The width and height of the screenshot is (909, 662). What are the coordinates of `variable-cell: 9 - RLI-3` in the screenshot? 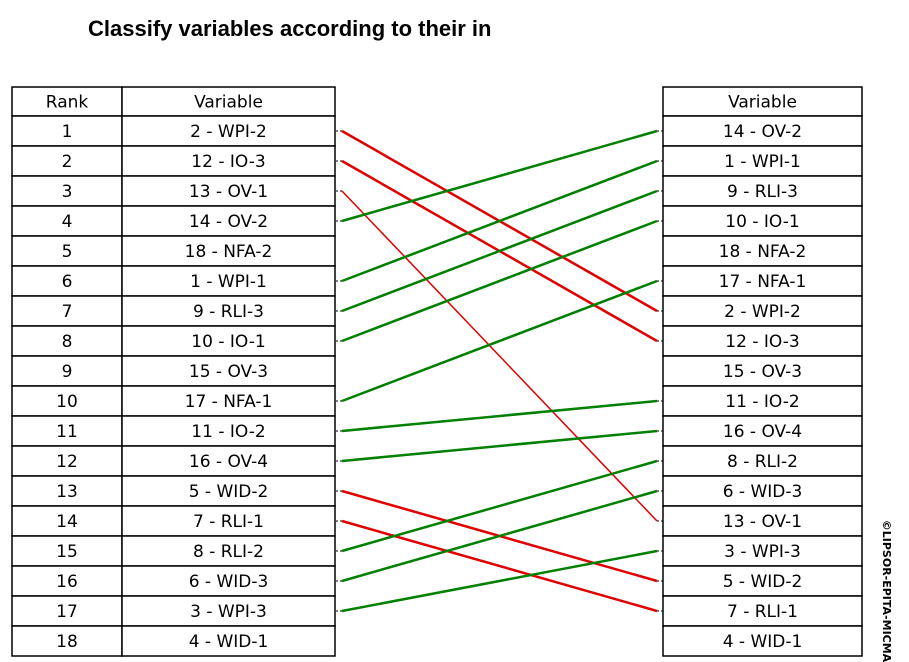 It's located at (762, 192).